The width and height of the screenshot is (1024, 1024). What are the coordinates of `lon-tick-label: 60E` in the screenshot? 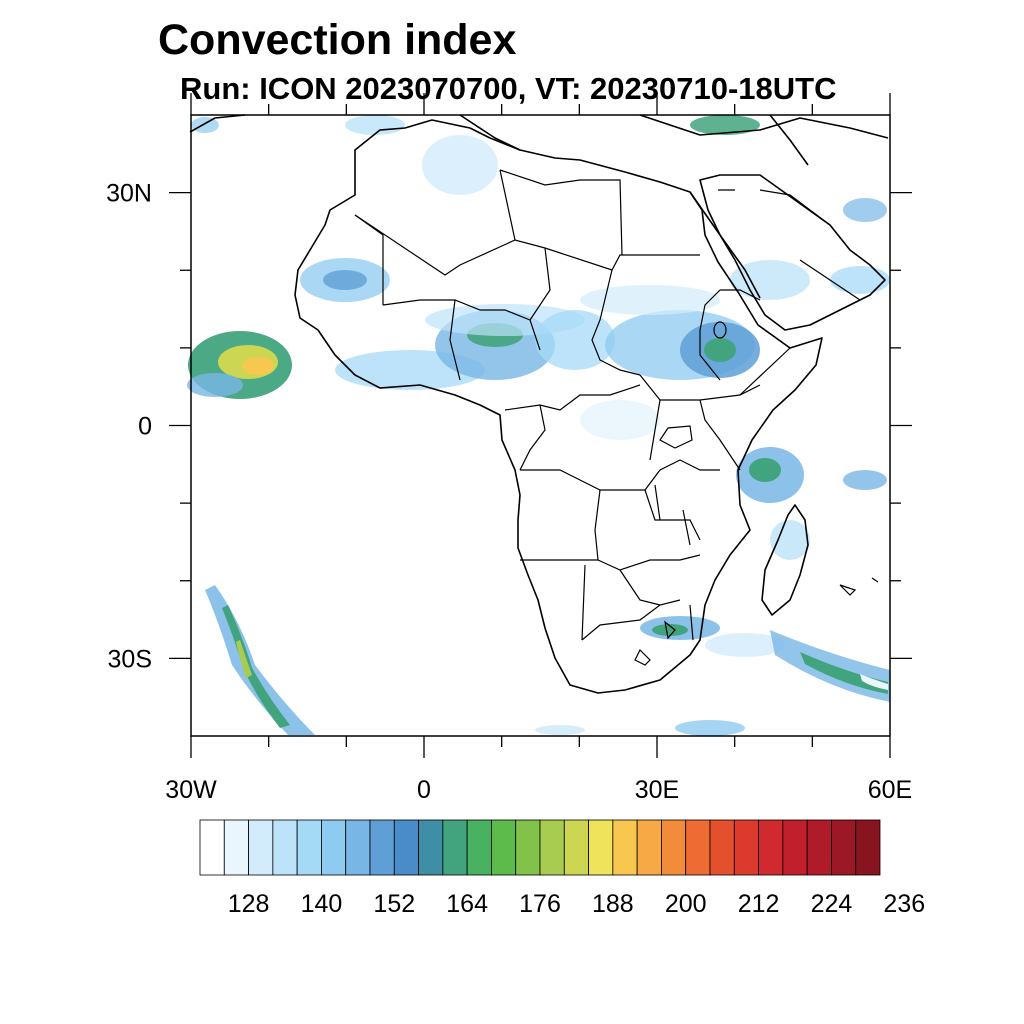 It's located at (890, 790).